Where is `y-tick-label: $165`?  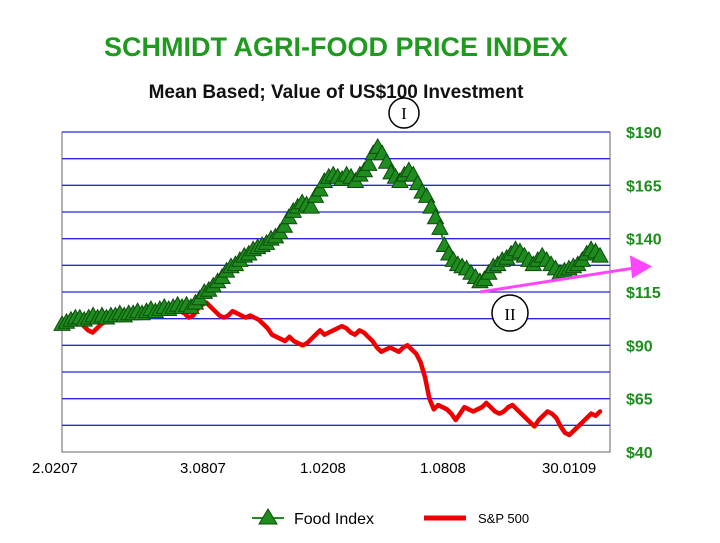 y-tick-label: $165 is located at coordinates (644, 186).